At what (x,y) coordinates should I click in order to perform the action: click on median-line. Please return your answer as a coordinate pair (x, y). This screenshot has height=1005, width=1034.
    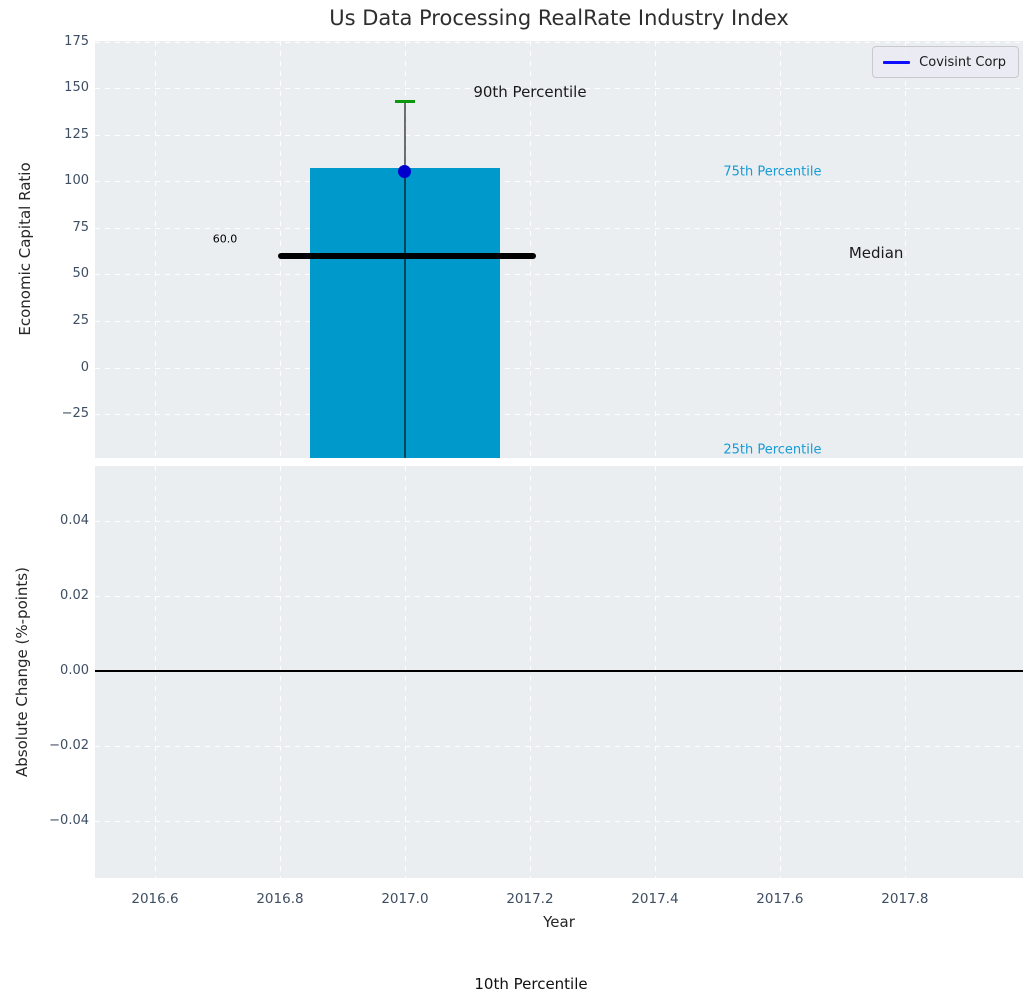
    Looking at the image, I should click on (407, 255).